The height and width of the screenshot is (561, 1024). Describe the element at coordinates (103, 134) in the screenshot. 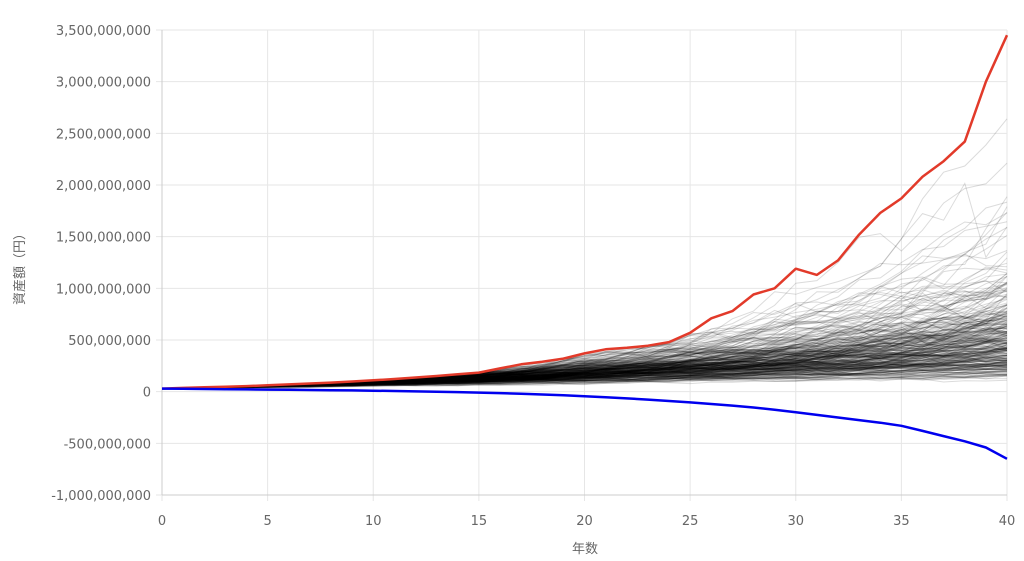

I see `y-tick-label: 2,500,000,000` at that location.